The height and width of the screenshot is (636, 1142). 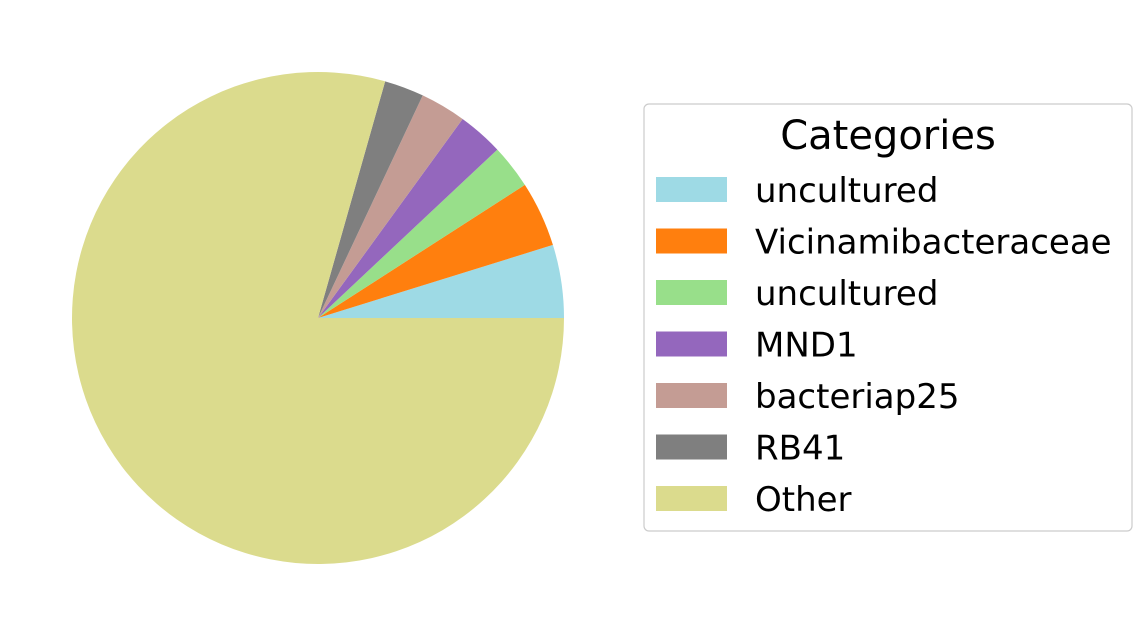 I want to click on legend-label-1: Vicinamibacteraceae, so click(x=933, y=243).